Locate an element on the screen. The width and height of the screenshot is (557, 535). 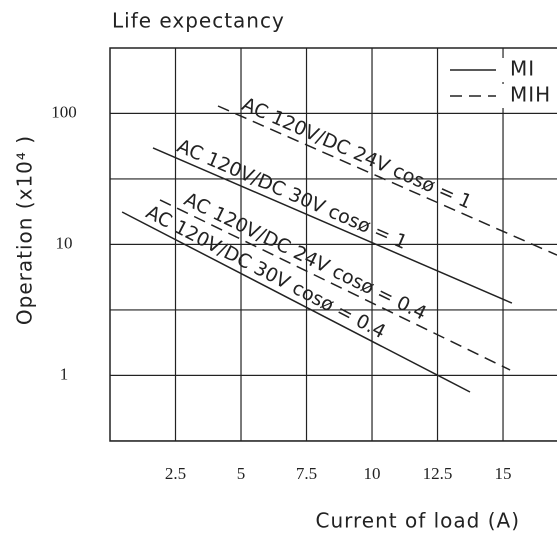
y-axis-label: Operation (x10⁴ ) is located at coordinates (25, 230).